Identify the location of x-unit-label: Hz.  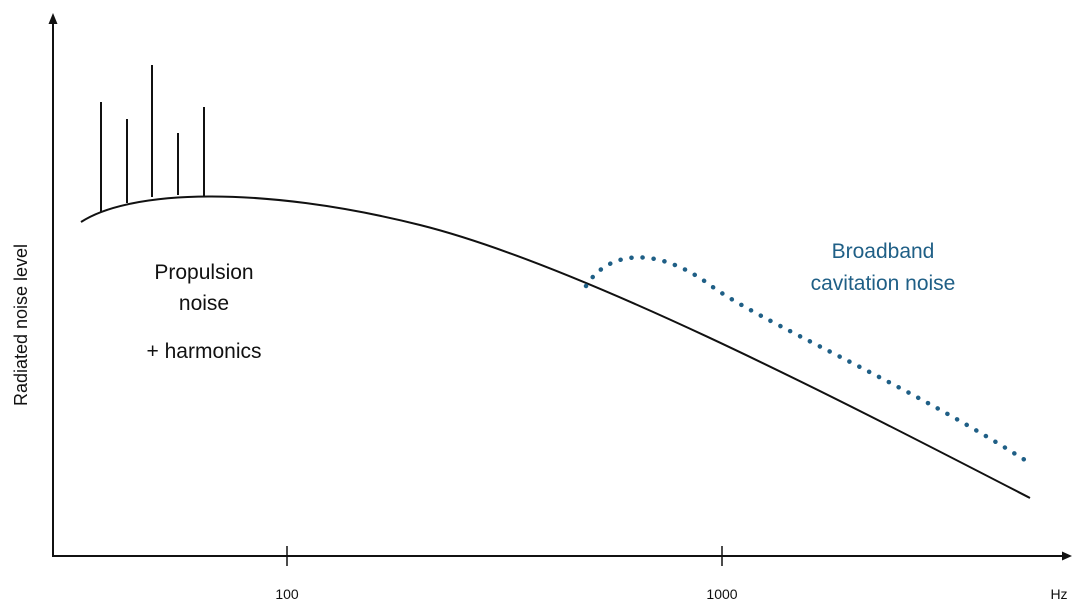
(1058, 594).